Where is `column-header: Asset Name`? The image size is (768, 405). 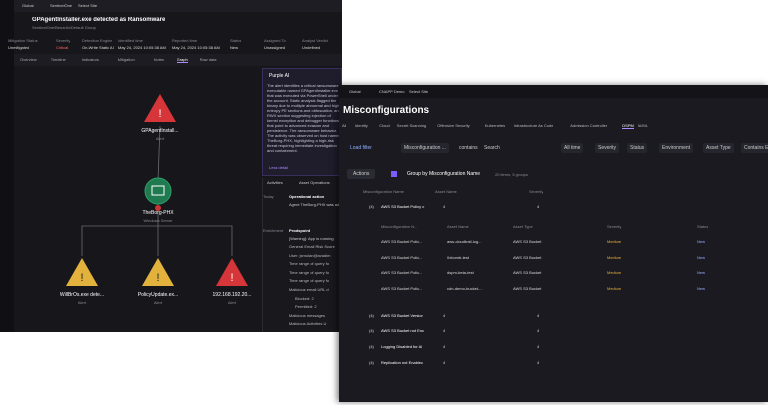
column-header: Asset Name is located at coordinates (446, 191).